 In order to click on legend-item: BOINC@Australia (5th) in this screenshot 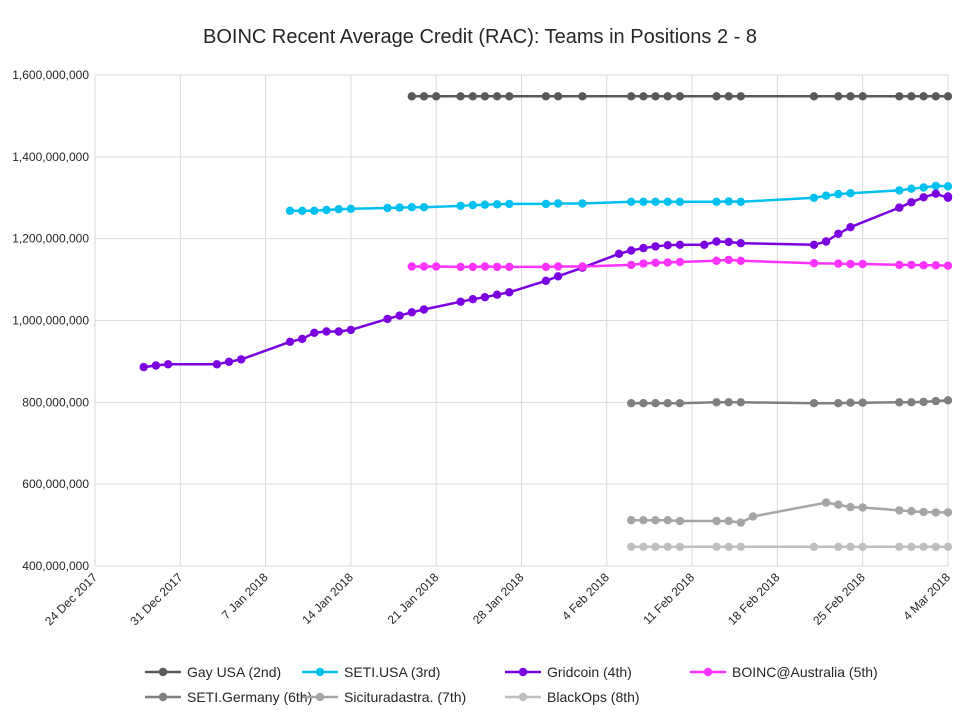, I will do `click(784, 672)`.